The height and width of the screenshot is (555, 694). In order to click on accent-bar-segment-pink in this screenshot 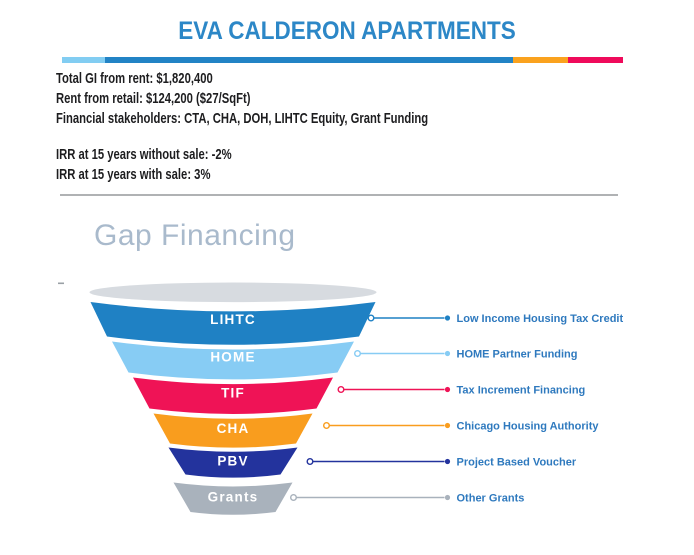, I will do `click(595, 60)`.